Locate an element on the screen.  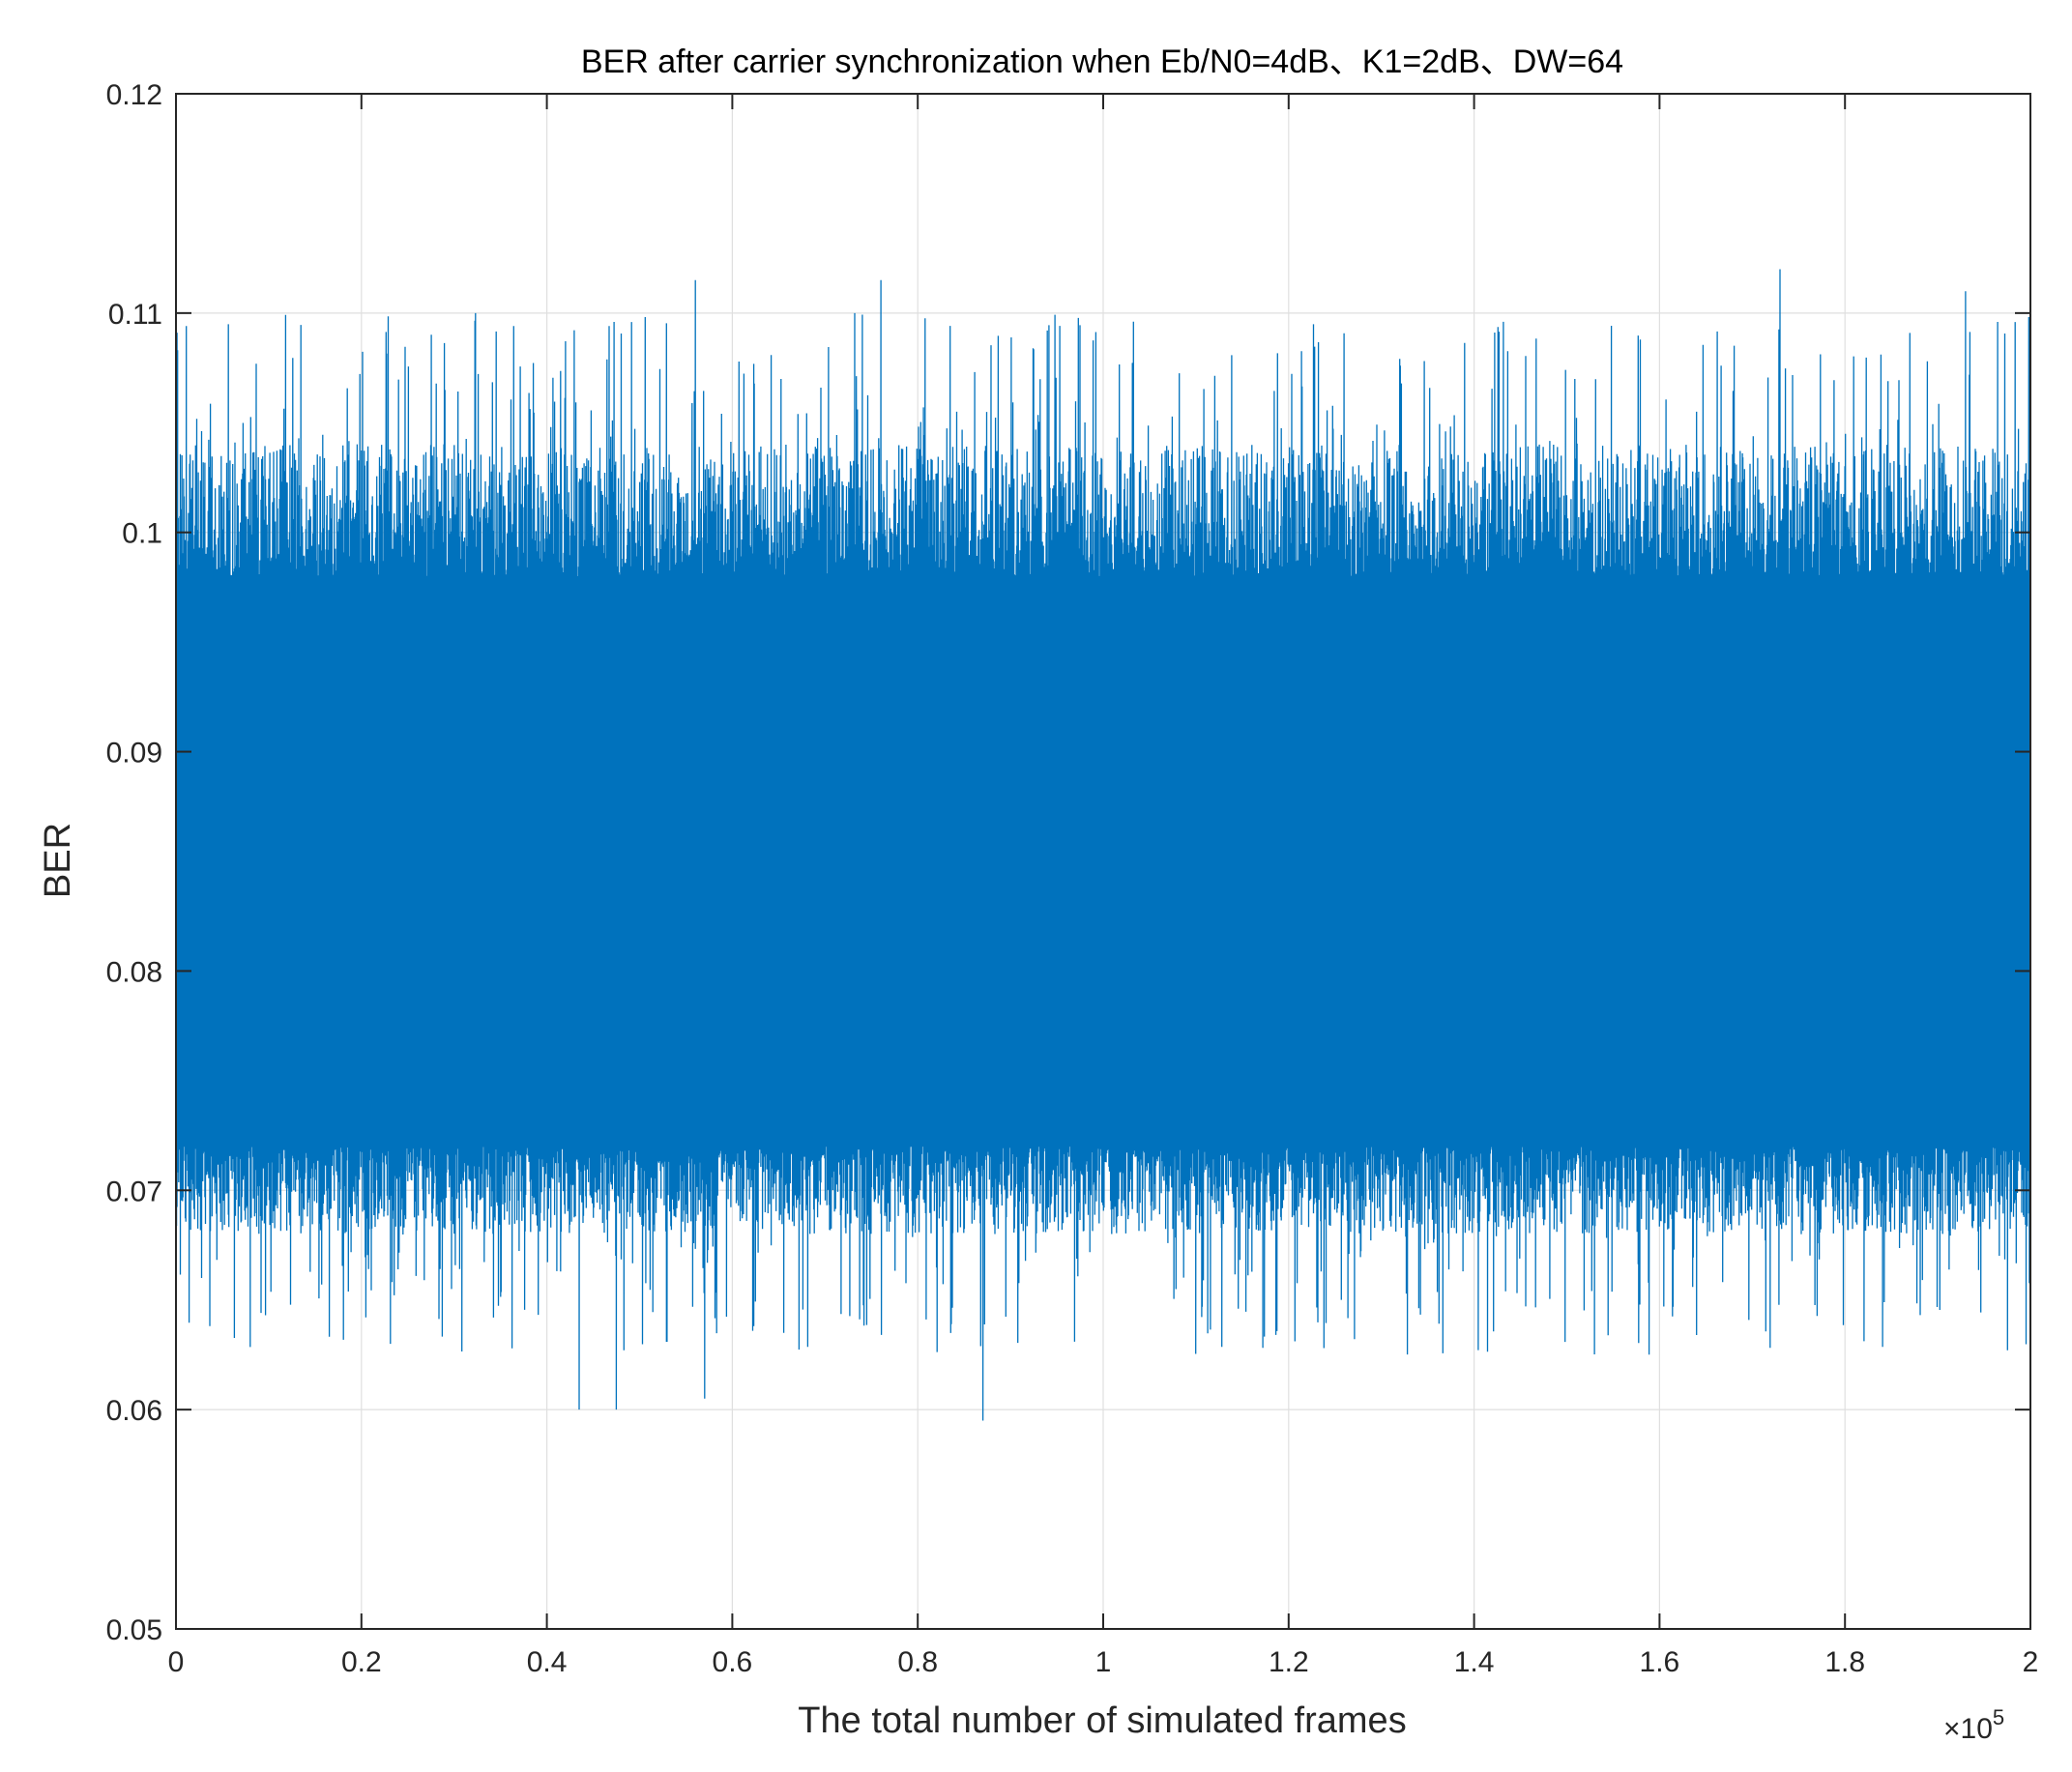
y-tick-label: 0.07 is located at coordinates (134, 1191).